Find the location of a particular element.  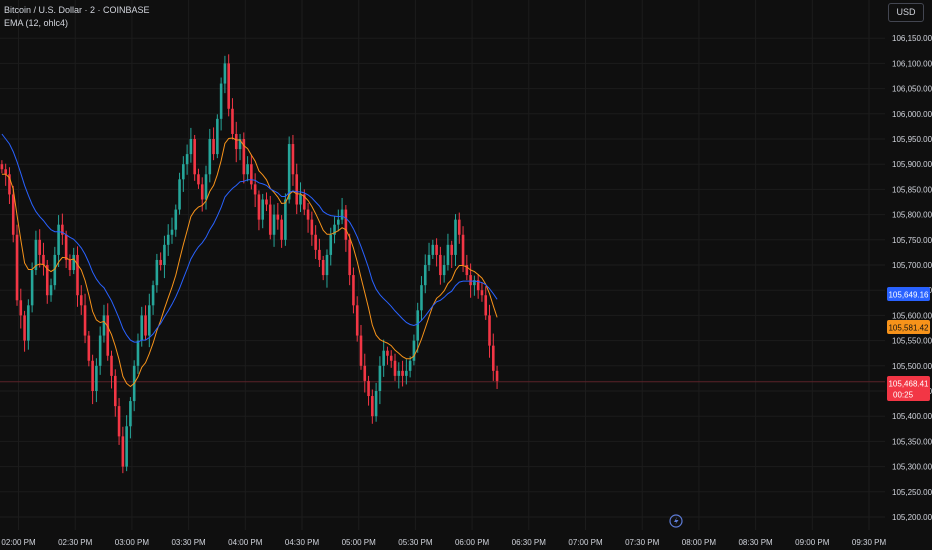

x-tick-label: 04:30 PM is located at coordinates (302, 542).